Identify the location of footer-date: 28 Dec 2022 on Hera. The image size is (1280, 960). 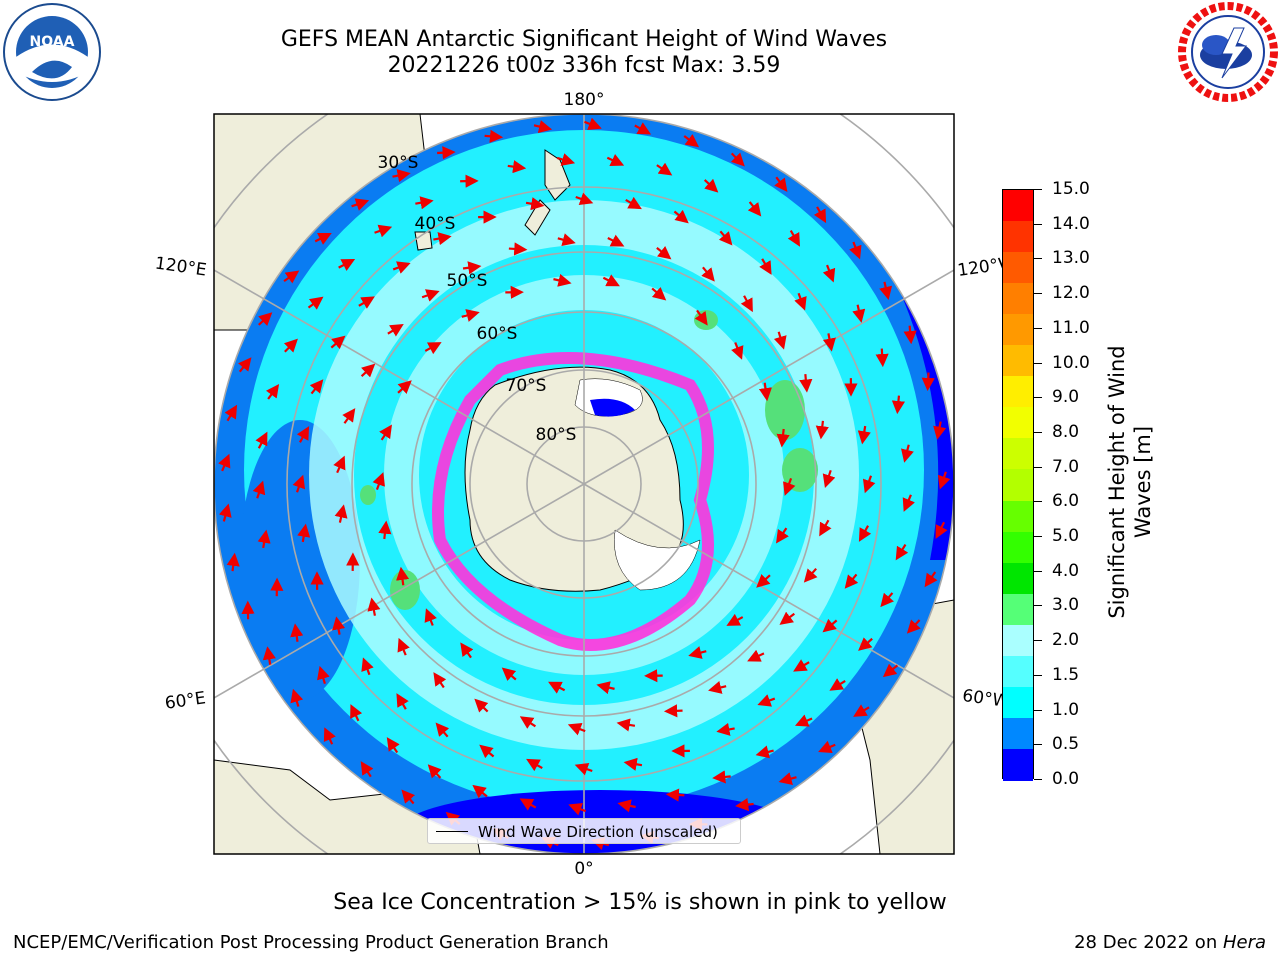
(1170, 942).